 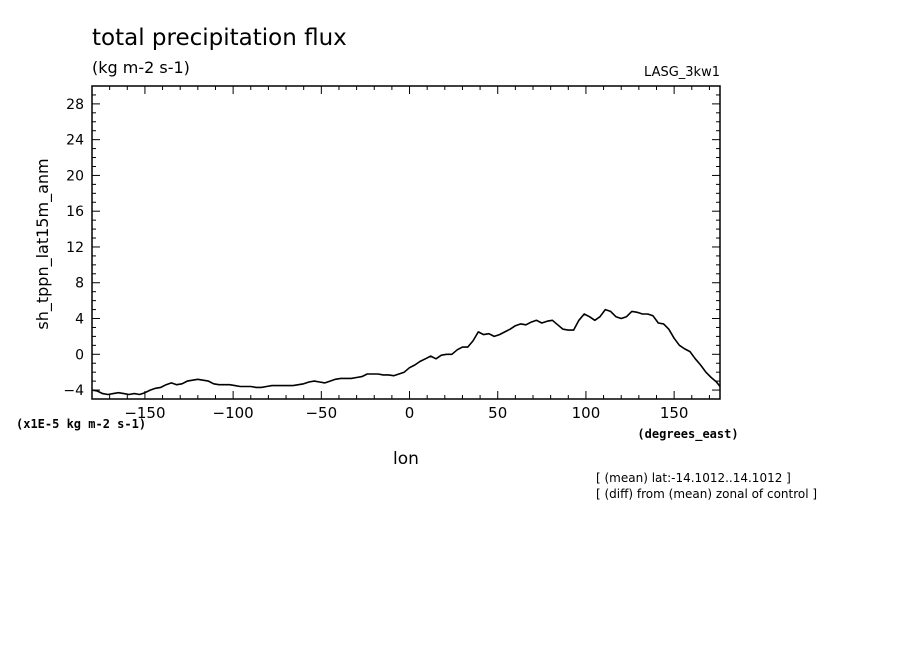 I want to click on x-tick-label: −100, so click(x=233, y=413).